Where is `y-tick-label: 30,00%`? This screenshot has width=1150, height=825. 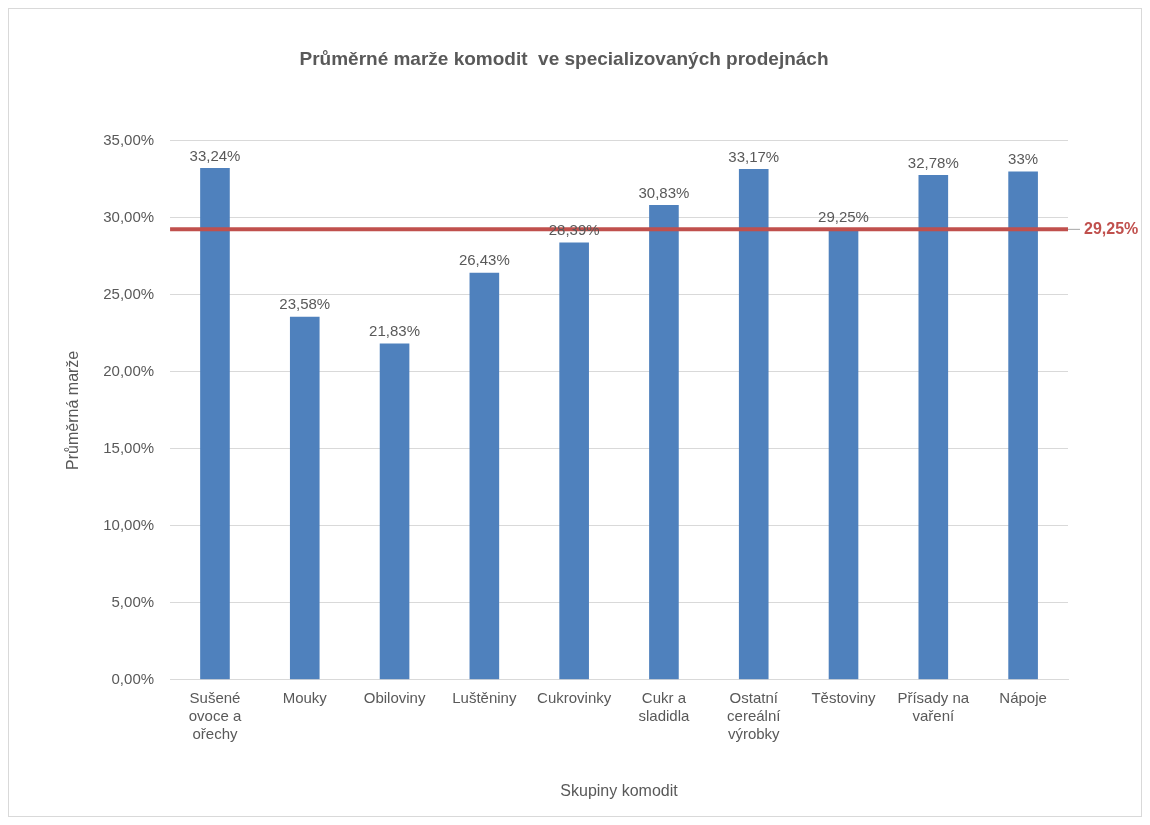
y-tick-label: 30,00% is located at coordinates (129, 216).